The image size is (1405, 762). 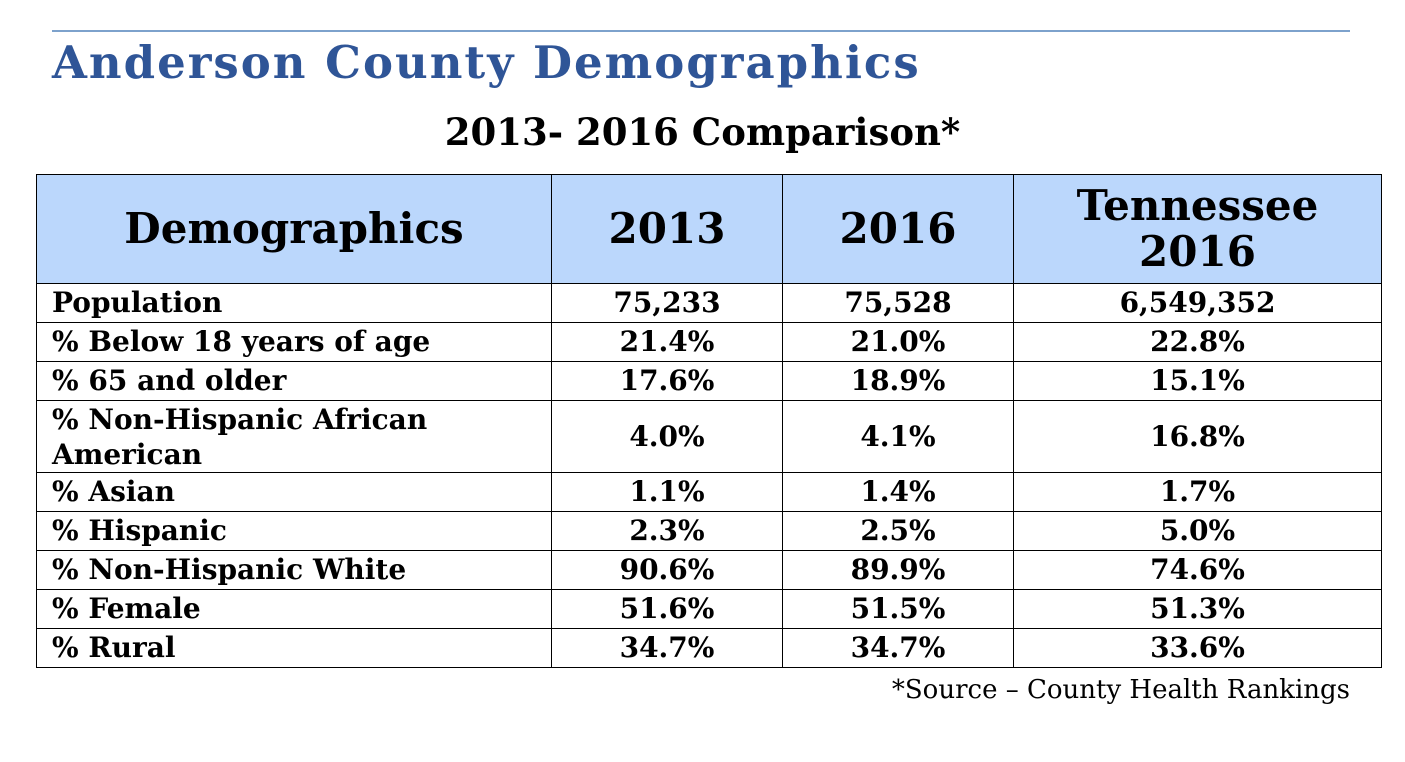 What do you see at coordinates (294, 531) in the screenshot?
I see `row-label: % Hispanic` at bounding box center [294, 531].